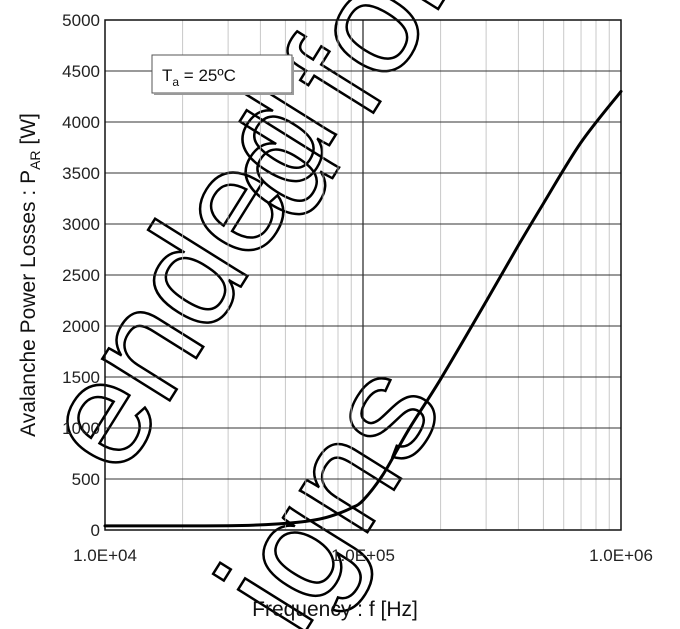  Describe the element at coordinates (621, 555) in the screenshot. I see `x-tick-label: 1.0E+06` at that location.